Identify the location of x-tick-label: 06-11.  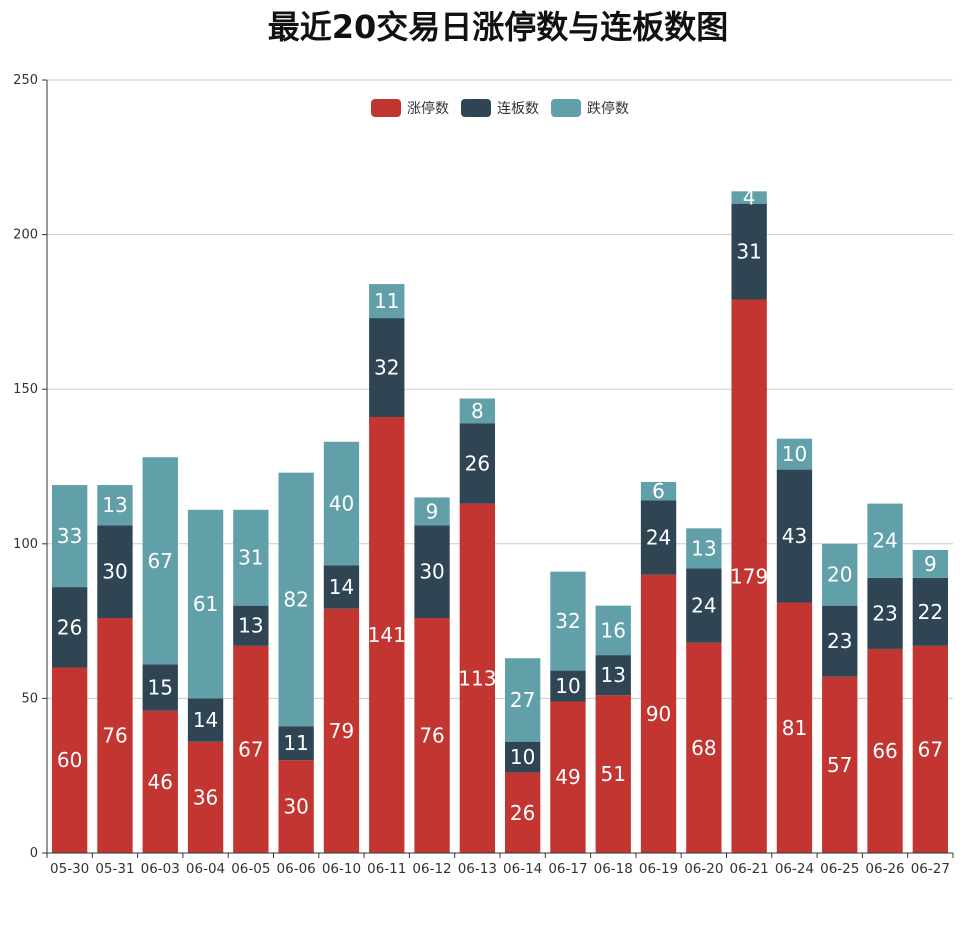
(386, 869).